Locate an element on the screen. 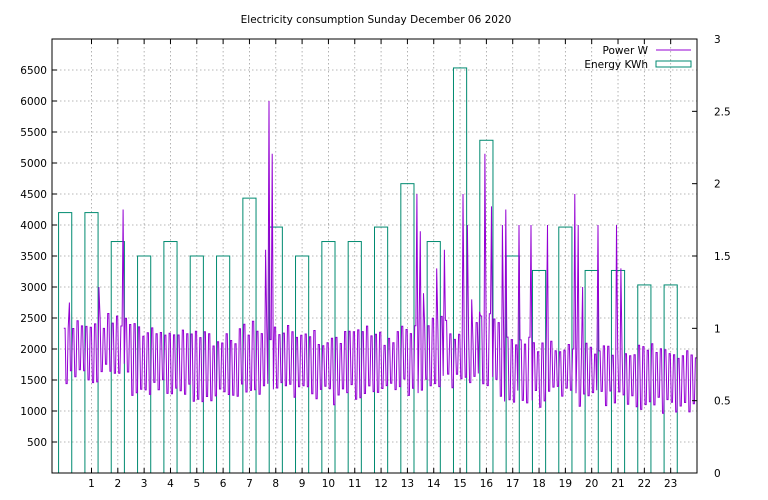 The width and height of the screenshot is (768, 500). y-right-tick-label: 1.5 is located at coordinates (722, 257).